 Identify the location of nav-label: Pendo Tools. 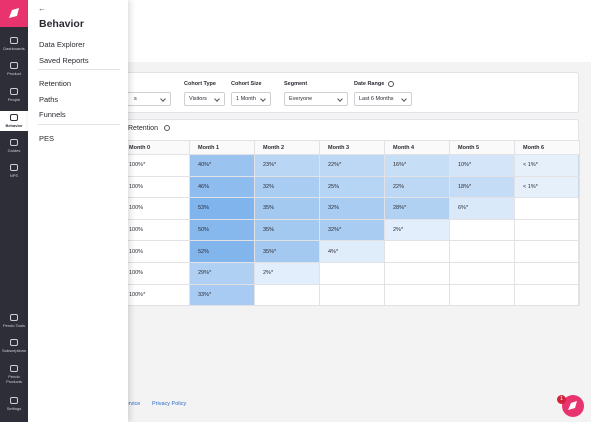
(14, 325).